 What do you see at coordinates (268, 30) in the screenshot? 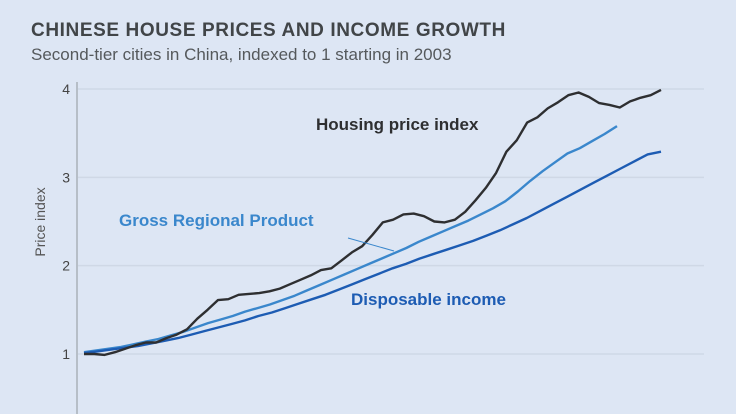
I see `chart-title: CHINESE HOUSE PRICES AND INCOME GROWTH` at bounding box center [268, 30].